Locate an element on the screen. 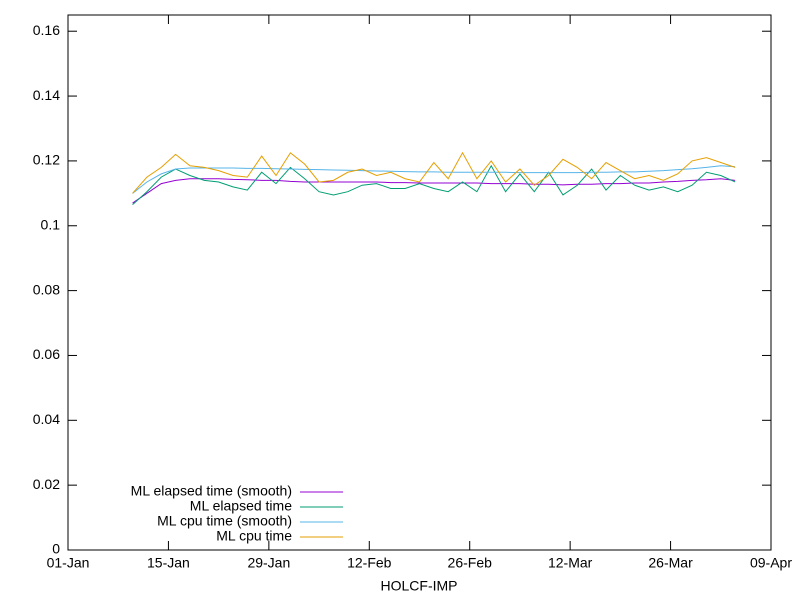 The width and height of the screenshot is (800, 600). x-tick-label: 01-Jan is located at coordinates (68, 563).